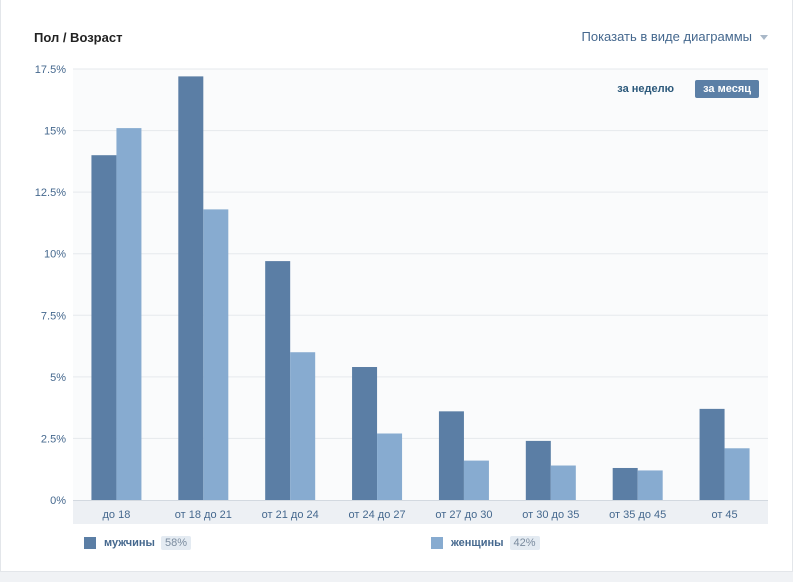 Image resolution: width=793 pixels, height=582 pixels. I want to click on legend-male-pct: 58%, so click(175, 543).